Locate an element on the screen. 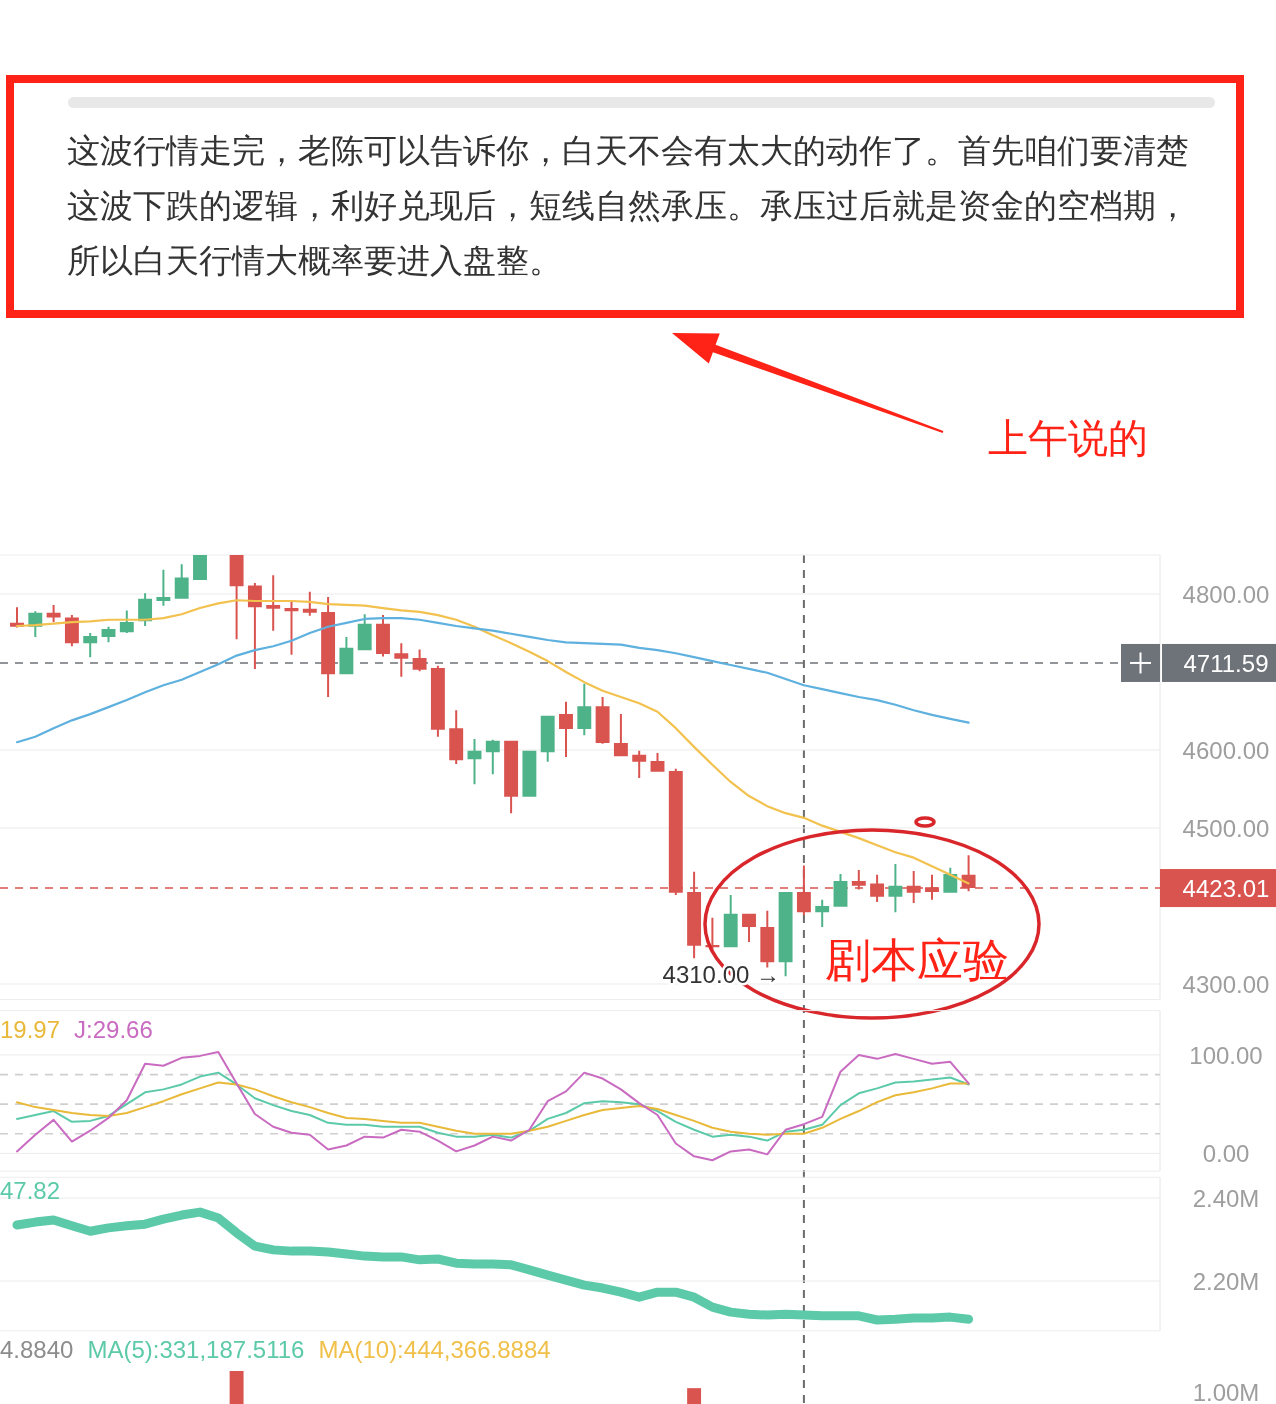  legend-label: MA(10):444,366.8884 is located at coordinates (434, 1349).